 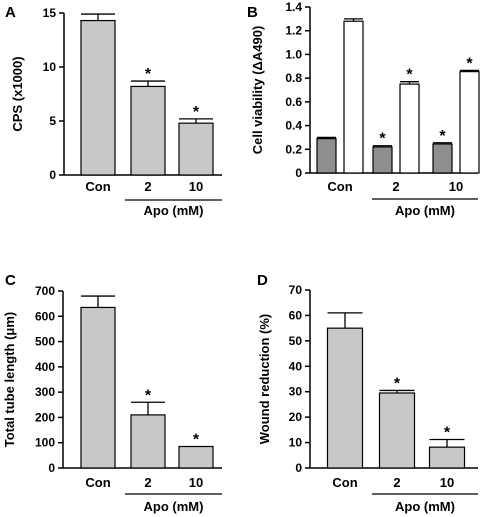 I want to click on y-tick-label: 700, so click(x=45, y=291).